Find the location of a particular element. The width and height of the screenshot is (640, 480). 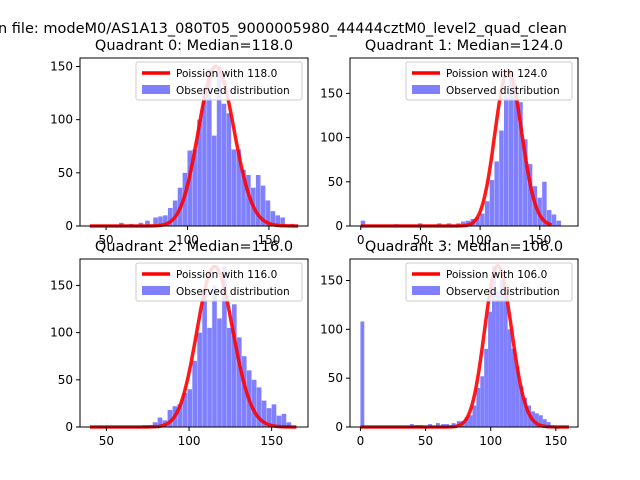

subplot-title: Quadrant 0: Median=118.0 is located at coordinates (194, 46).